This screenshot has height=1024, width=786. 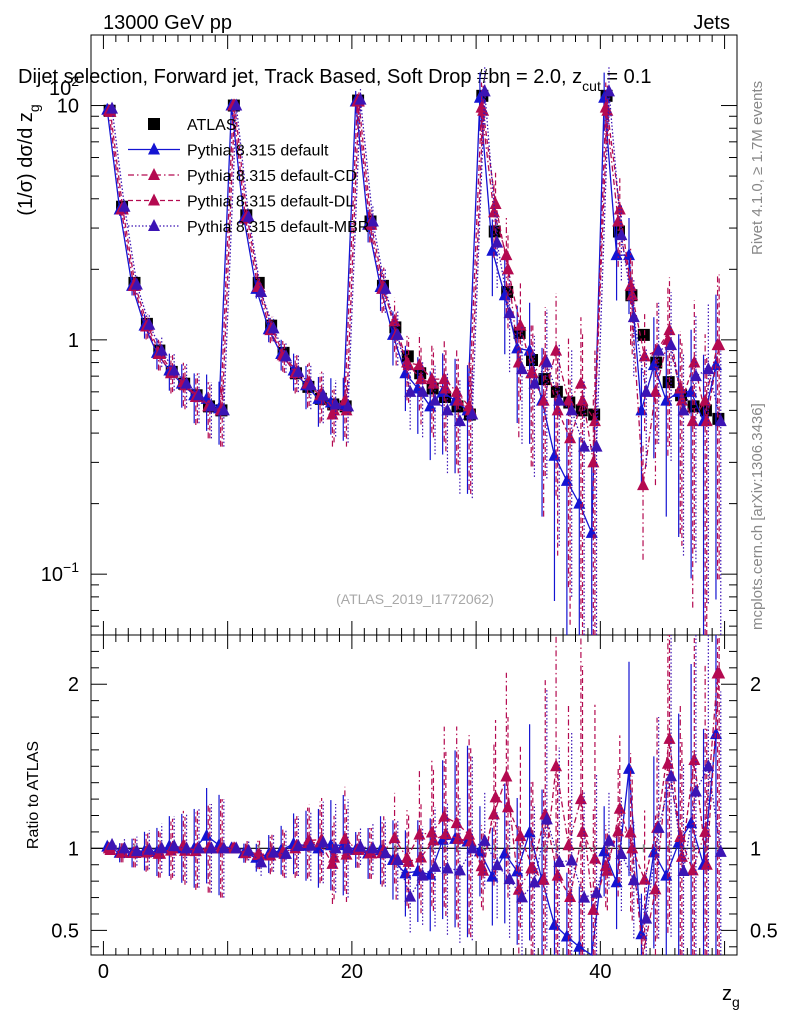 I want to click on x-axis-label: zg, so click(x=731, y=996).